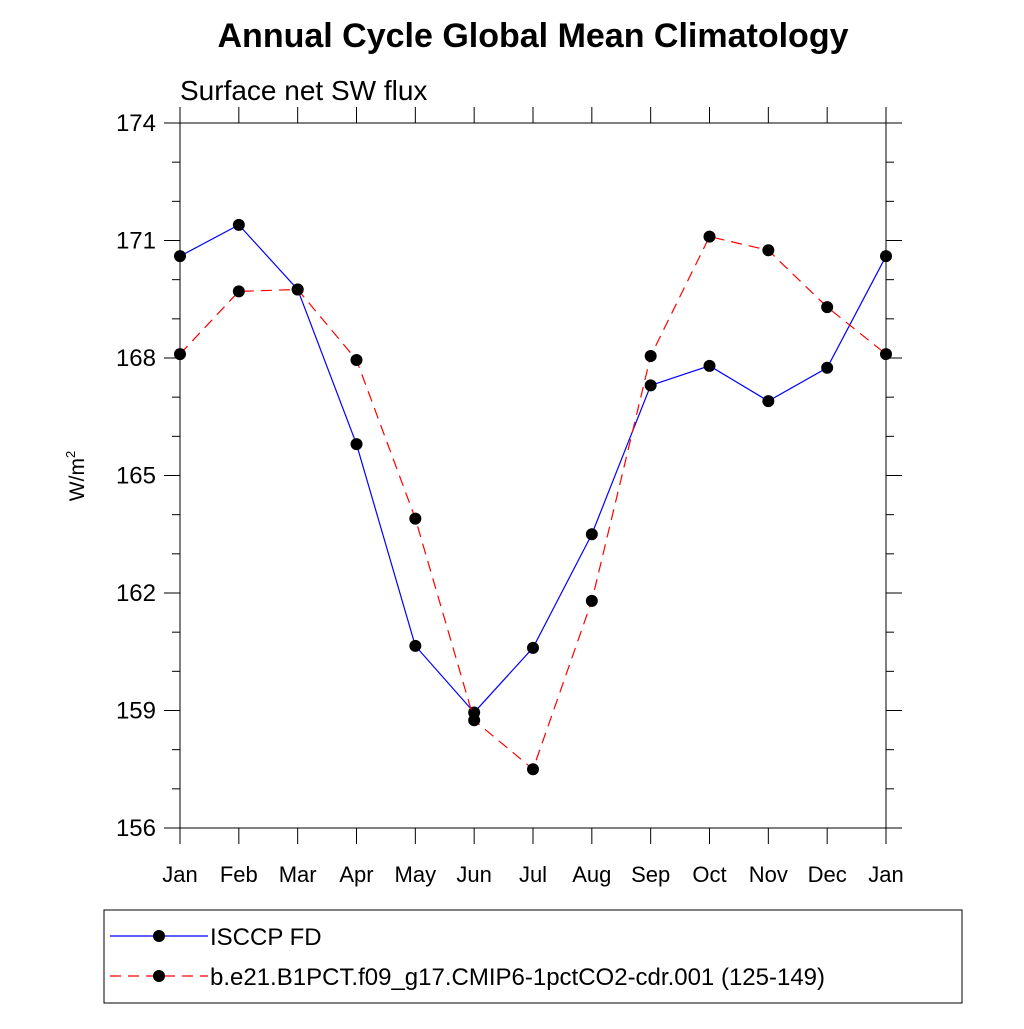 This screenshot has height=1029, width=1024. Describe the element at coordinates (136, 828) in the screenshot. I see `y-tick-label: 156` at that location.